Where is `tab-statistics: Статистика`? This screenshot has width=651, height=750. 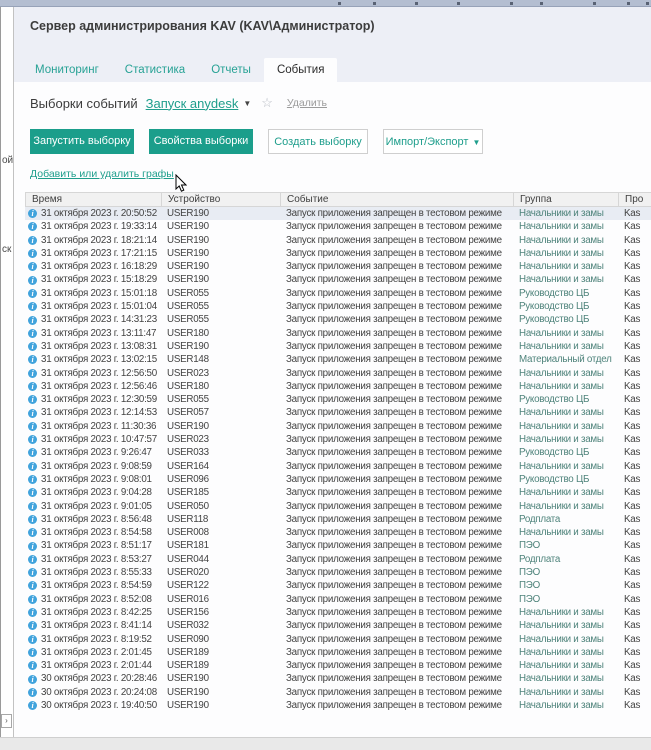
tab-statistics: Статистика is located at coordinates (155, 70).